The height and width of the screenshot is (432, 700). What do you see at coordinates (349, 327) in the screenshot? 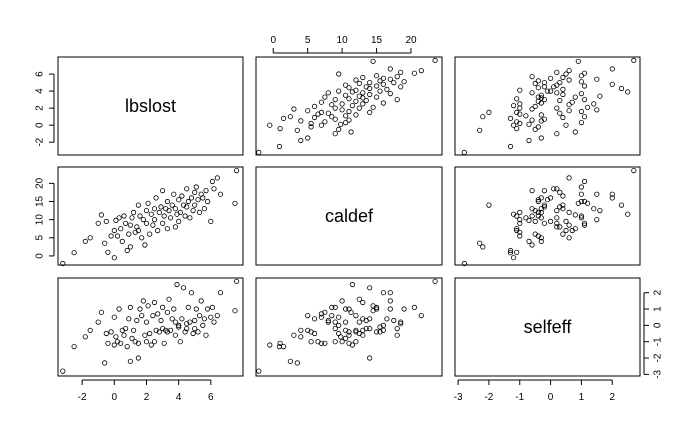
I see `panel-selfeff-vs-caldef` at bounding box center [349, 327].